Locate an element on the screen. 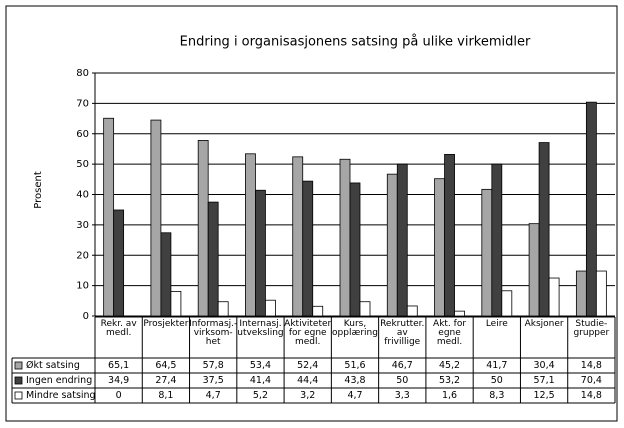  x-tick-label: Kurs, opplæring is located at coordinates (355, 328).